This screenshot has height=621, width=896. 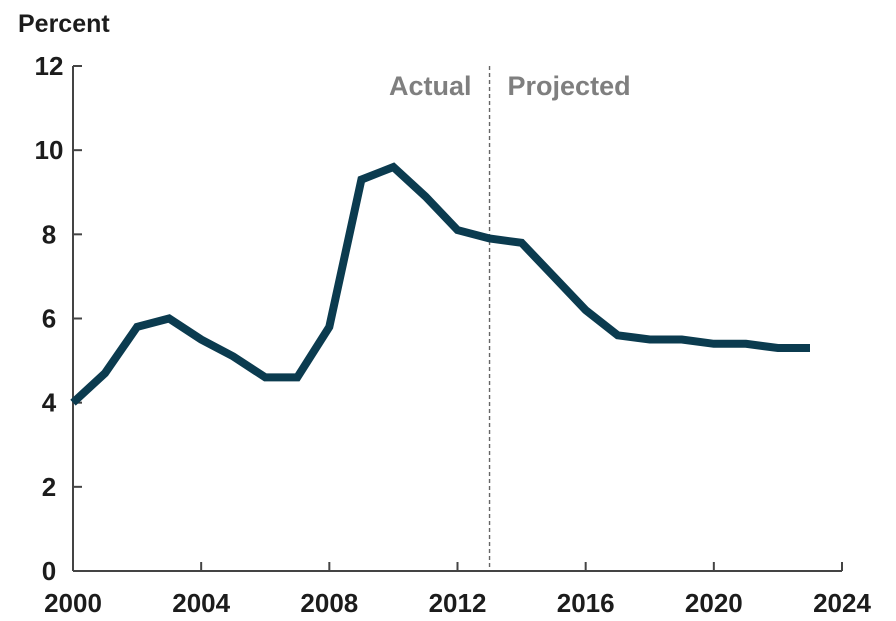 What do you see at coordinates (49, 571) in the screenshot?
I see `y-tick-label: 0` at bounding box center [49, 571].